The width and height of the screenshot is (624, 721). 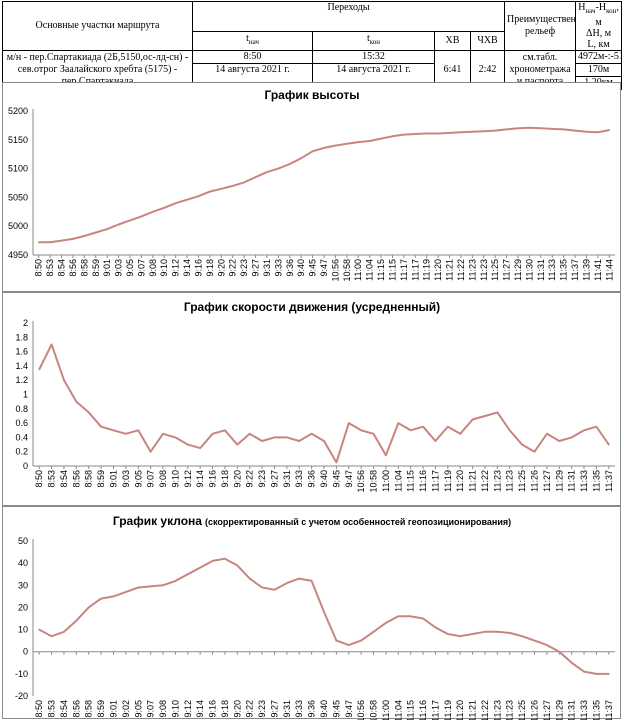 I want to click on x-tick-label: 9:45, so click(x=336, y=479).